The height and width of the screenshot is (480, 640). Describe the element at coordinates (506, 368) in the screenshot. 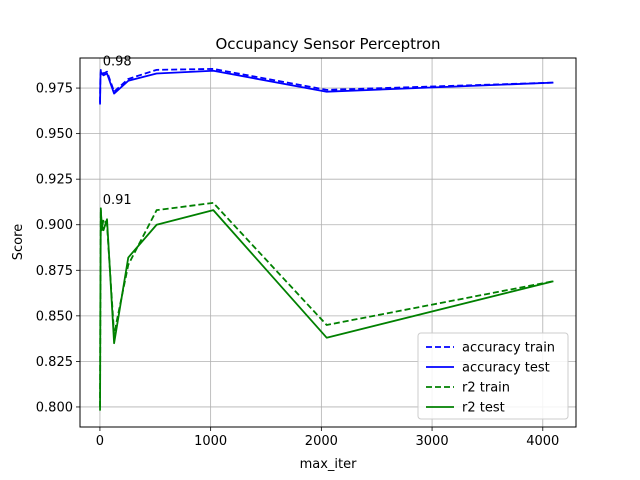

I see `legend-label: accuracy test` at that location.